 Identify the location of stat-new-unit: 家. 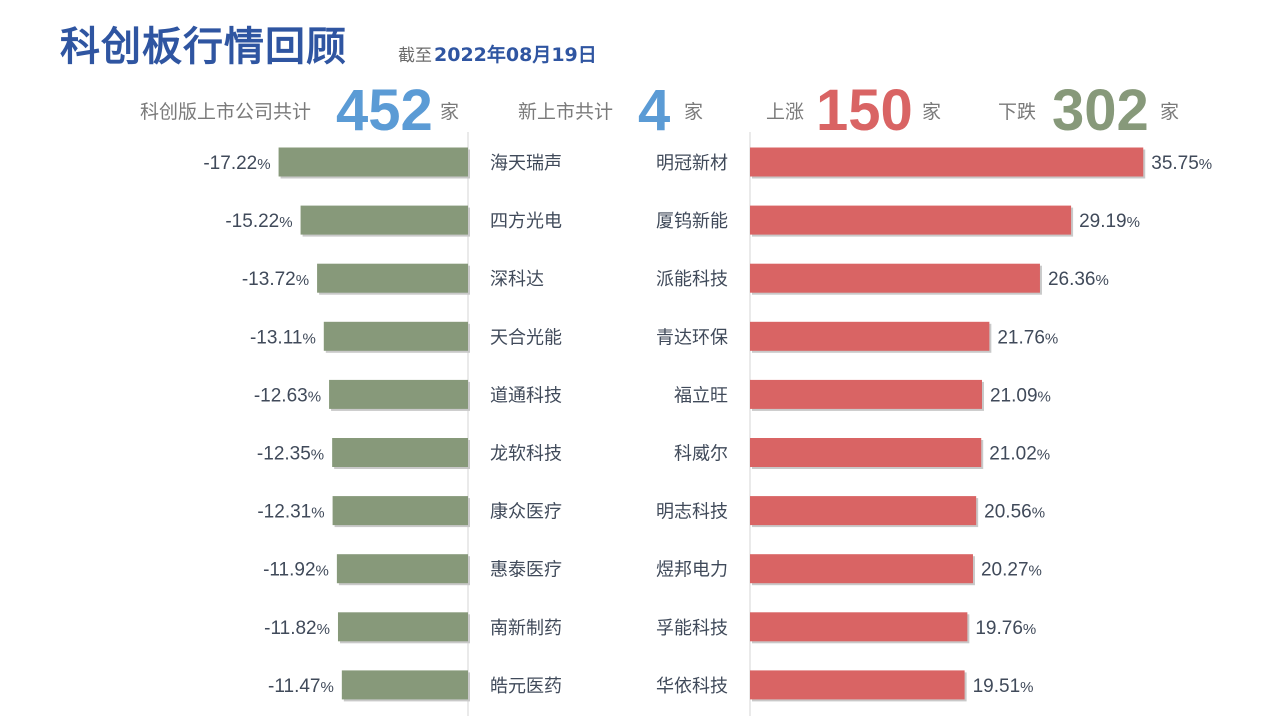
(694, 112).